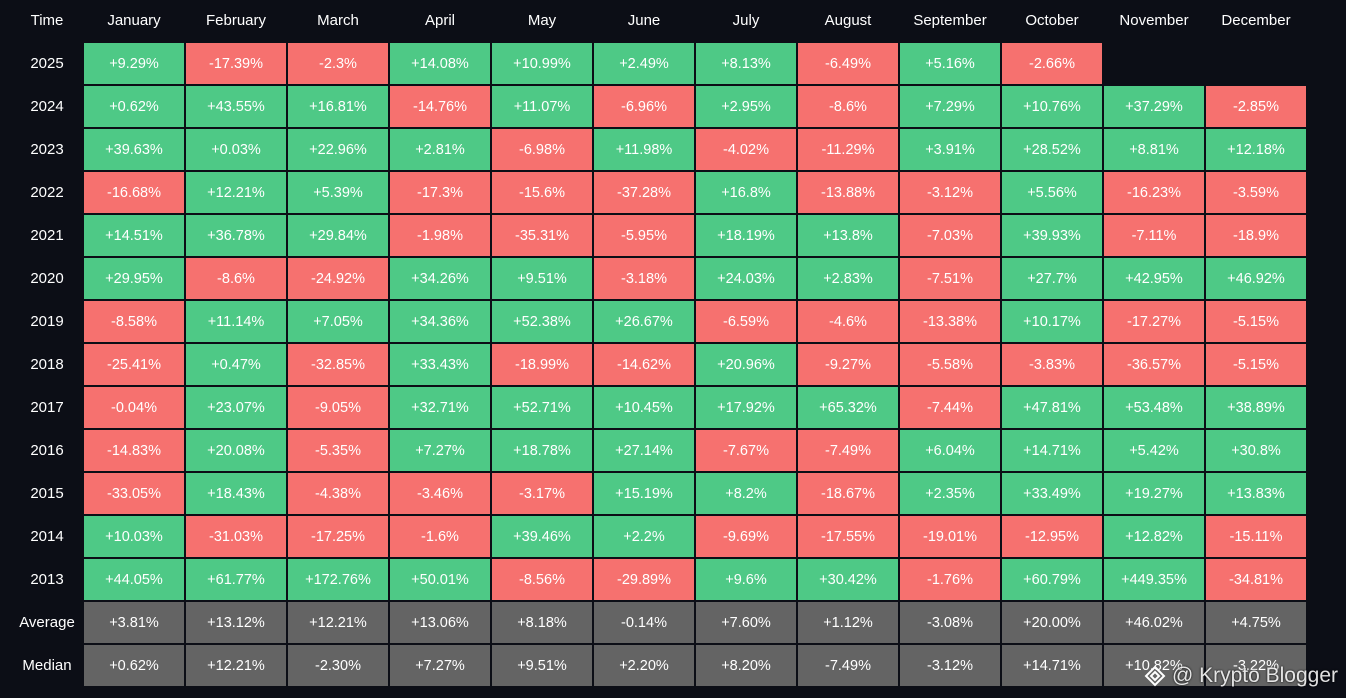  Describe the element at coordinates (746, 20) in the screenshot. I see `column-header: July` at that location.